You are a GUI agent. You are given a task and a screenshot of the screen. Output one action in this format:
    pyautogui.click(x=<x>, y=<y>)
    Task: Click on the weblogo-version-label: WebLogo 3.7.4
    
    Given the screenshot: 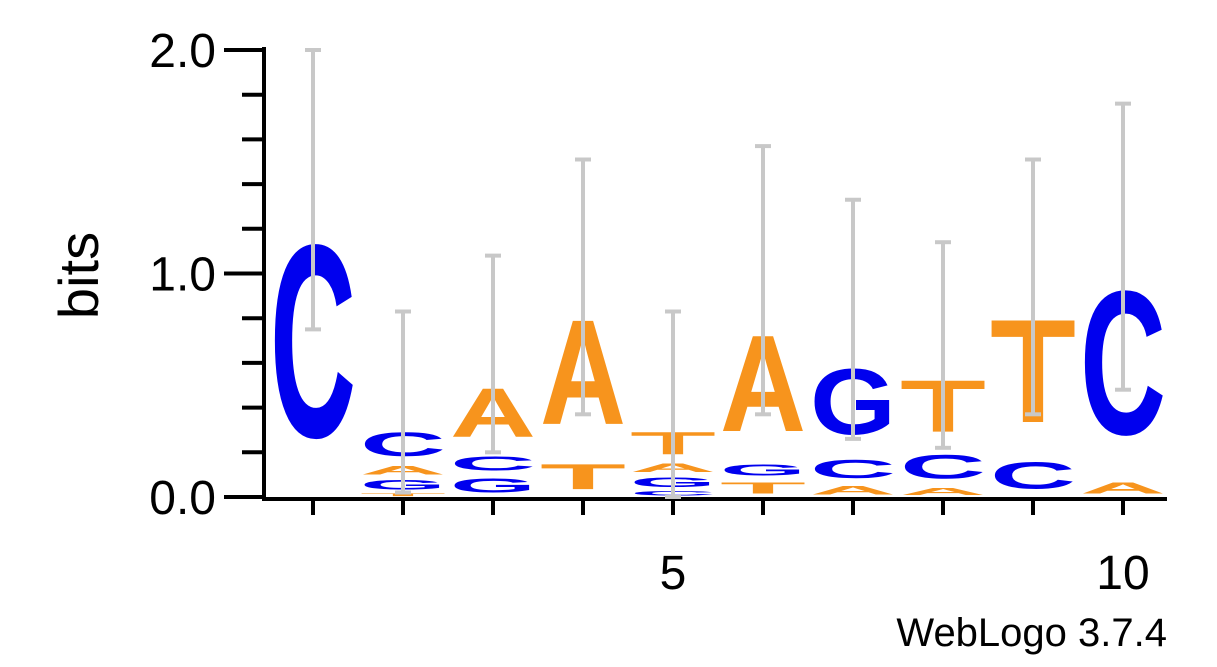 What is the action you would take?
    pyautogui.click(x=1031, y=633)
    